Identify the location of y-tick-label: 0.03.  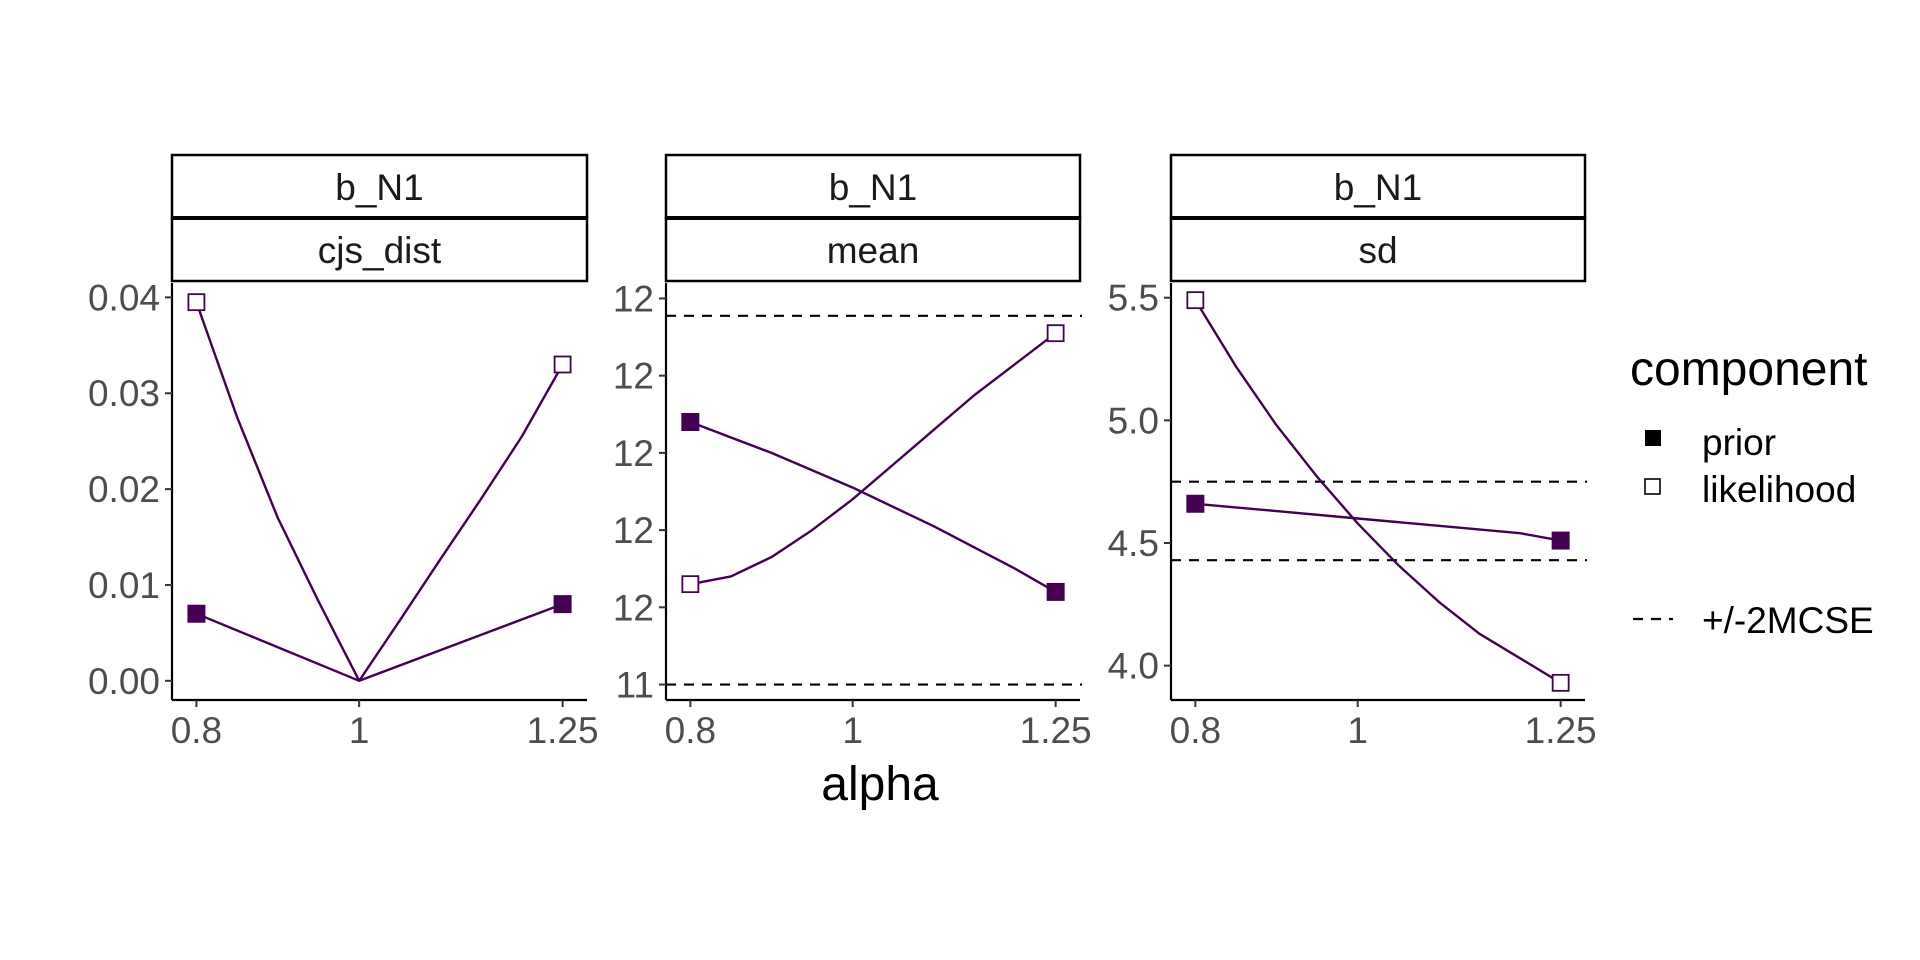
(124, 393).